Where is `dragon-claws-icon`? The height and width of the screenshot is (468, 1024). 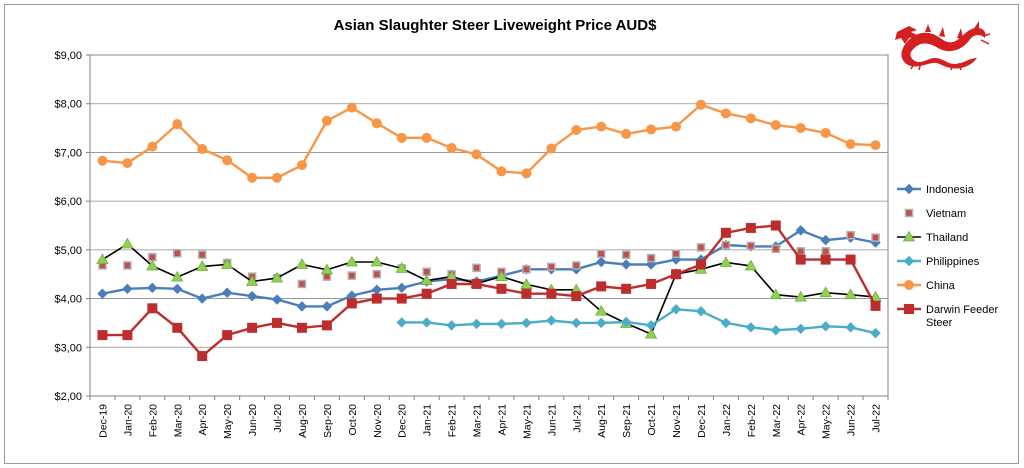
dragon-claws-icon is located at coordinates (950, 52).